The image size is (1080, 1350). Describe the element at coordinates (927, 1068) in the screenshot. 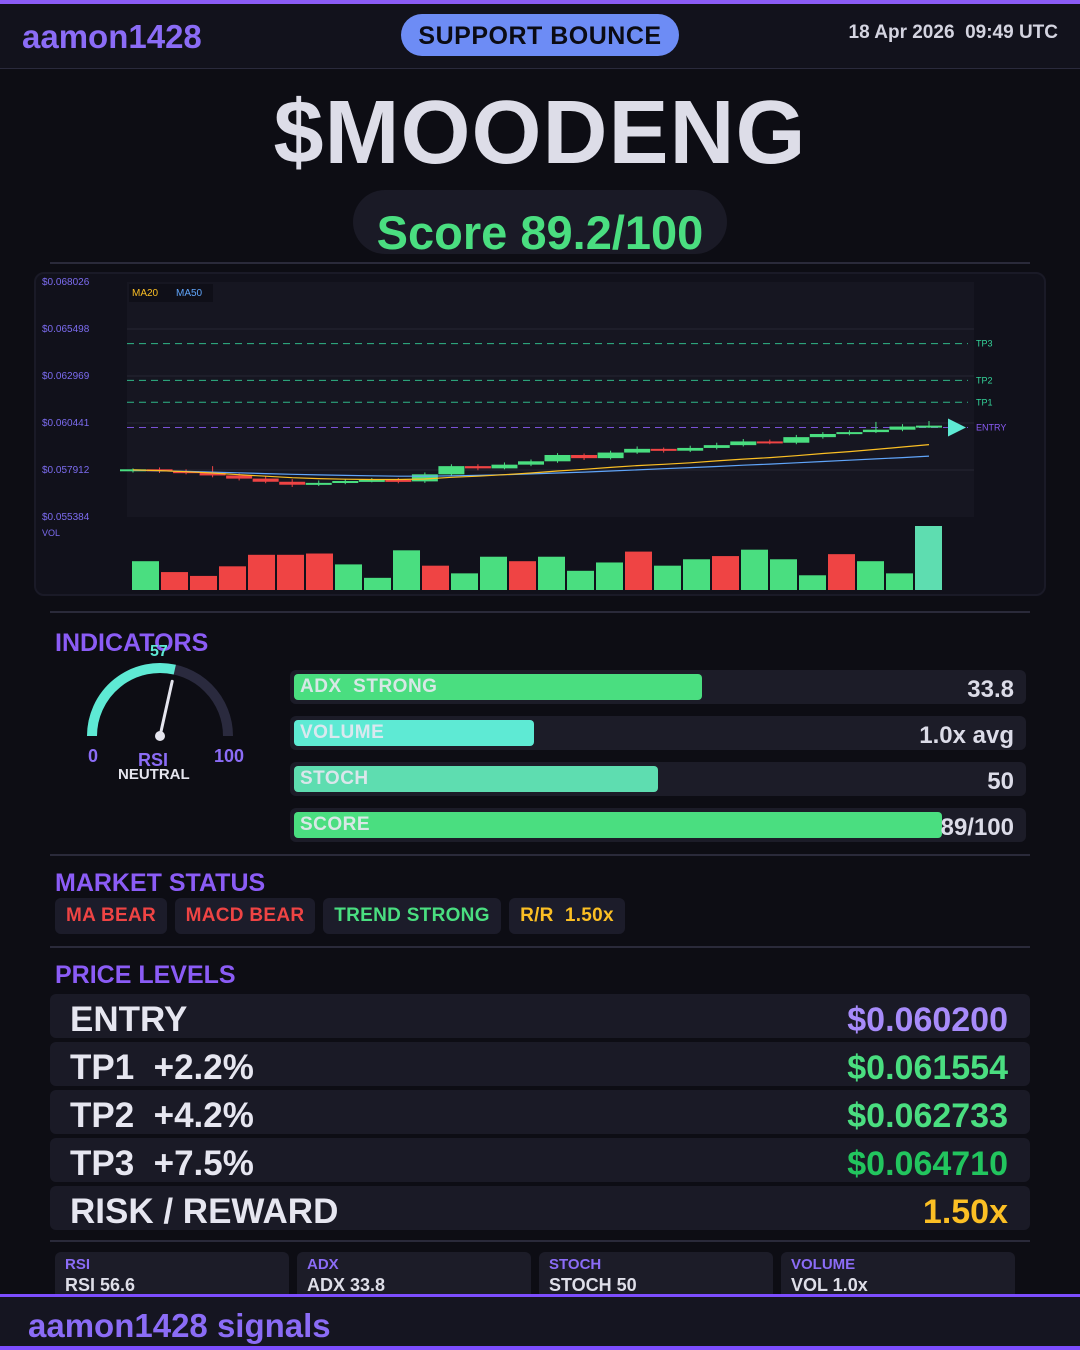

I see `price-level-value: $0.061554` at that location.